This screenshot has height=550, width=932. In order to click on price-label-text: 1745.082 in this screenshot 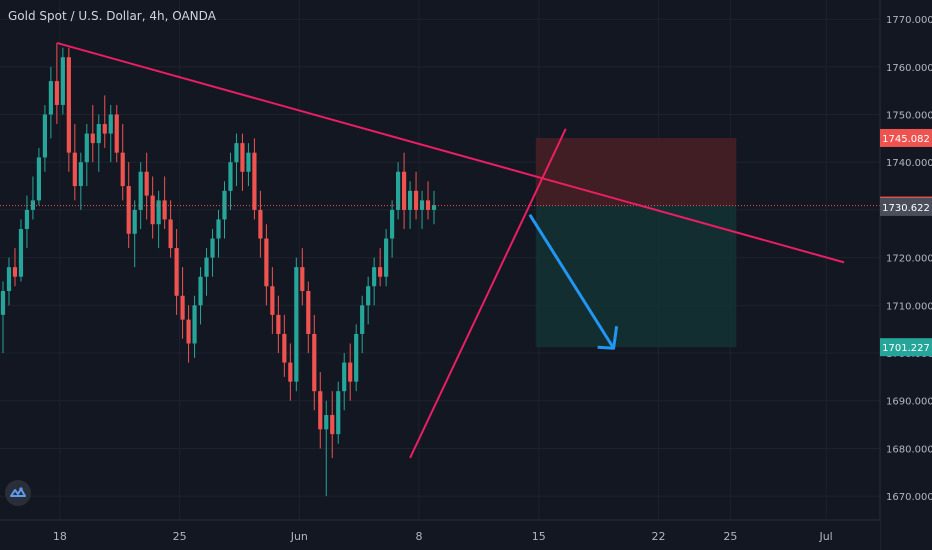, I will do `click(906, 139)`.